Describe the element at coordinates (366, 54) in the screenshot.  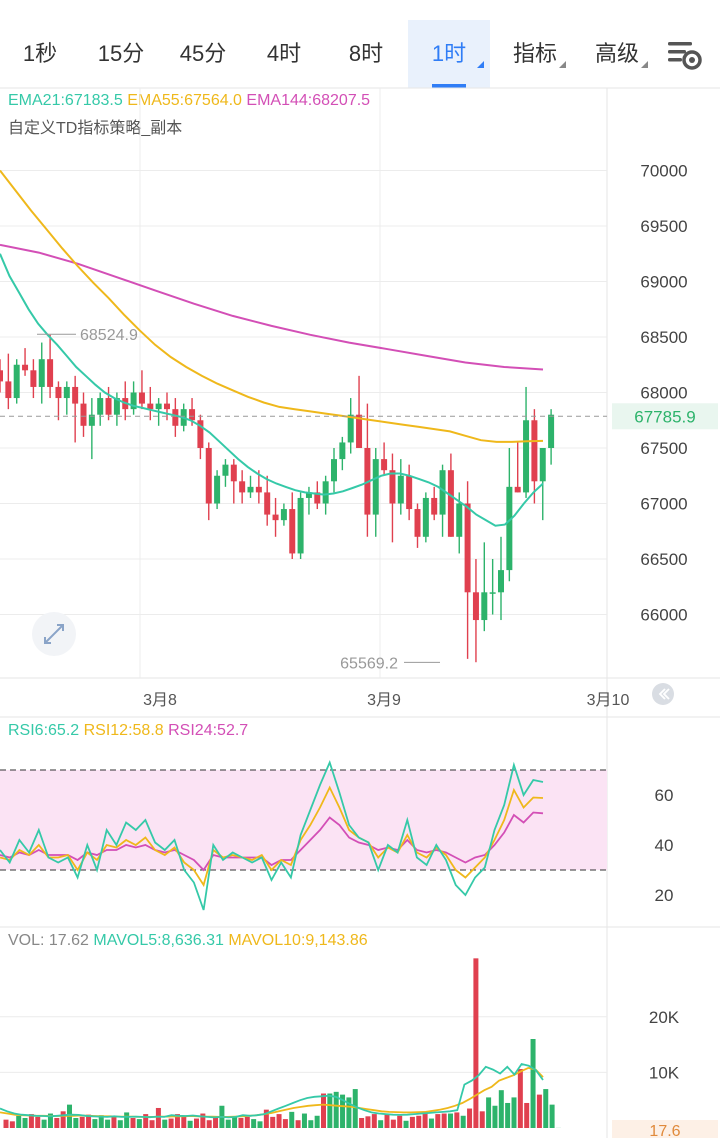
I see `tab-8h: 8时` at that location.